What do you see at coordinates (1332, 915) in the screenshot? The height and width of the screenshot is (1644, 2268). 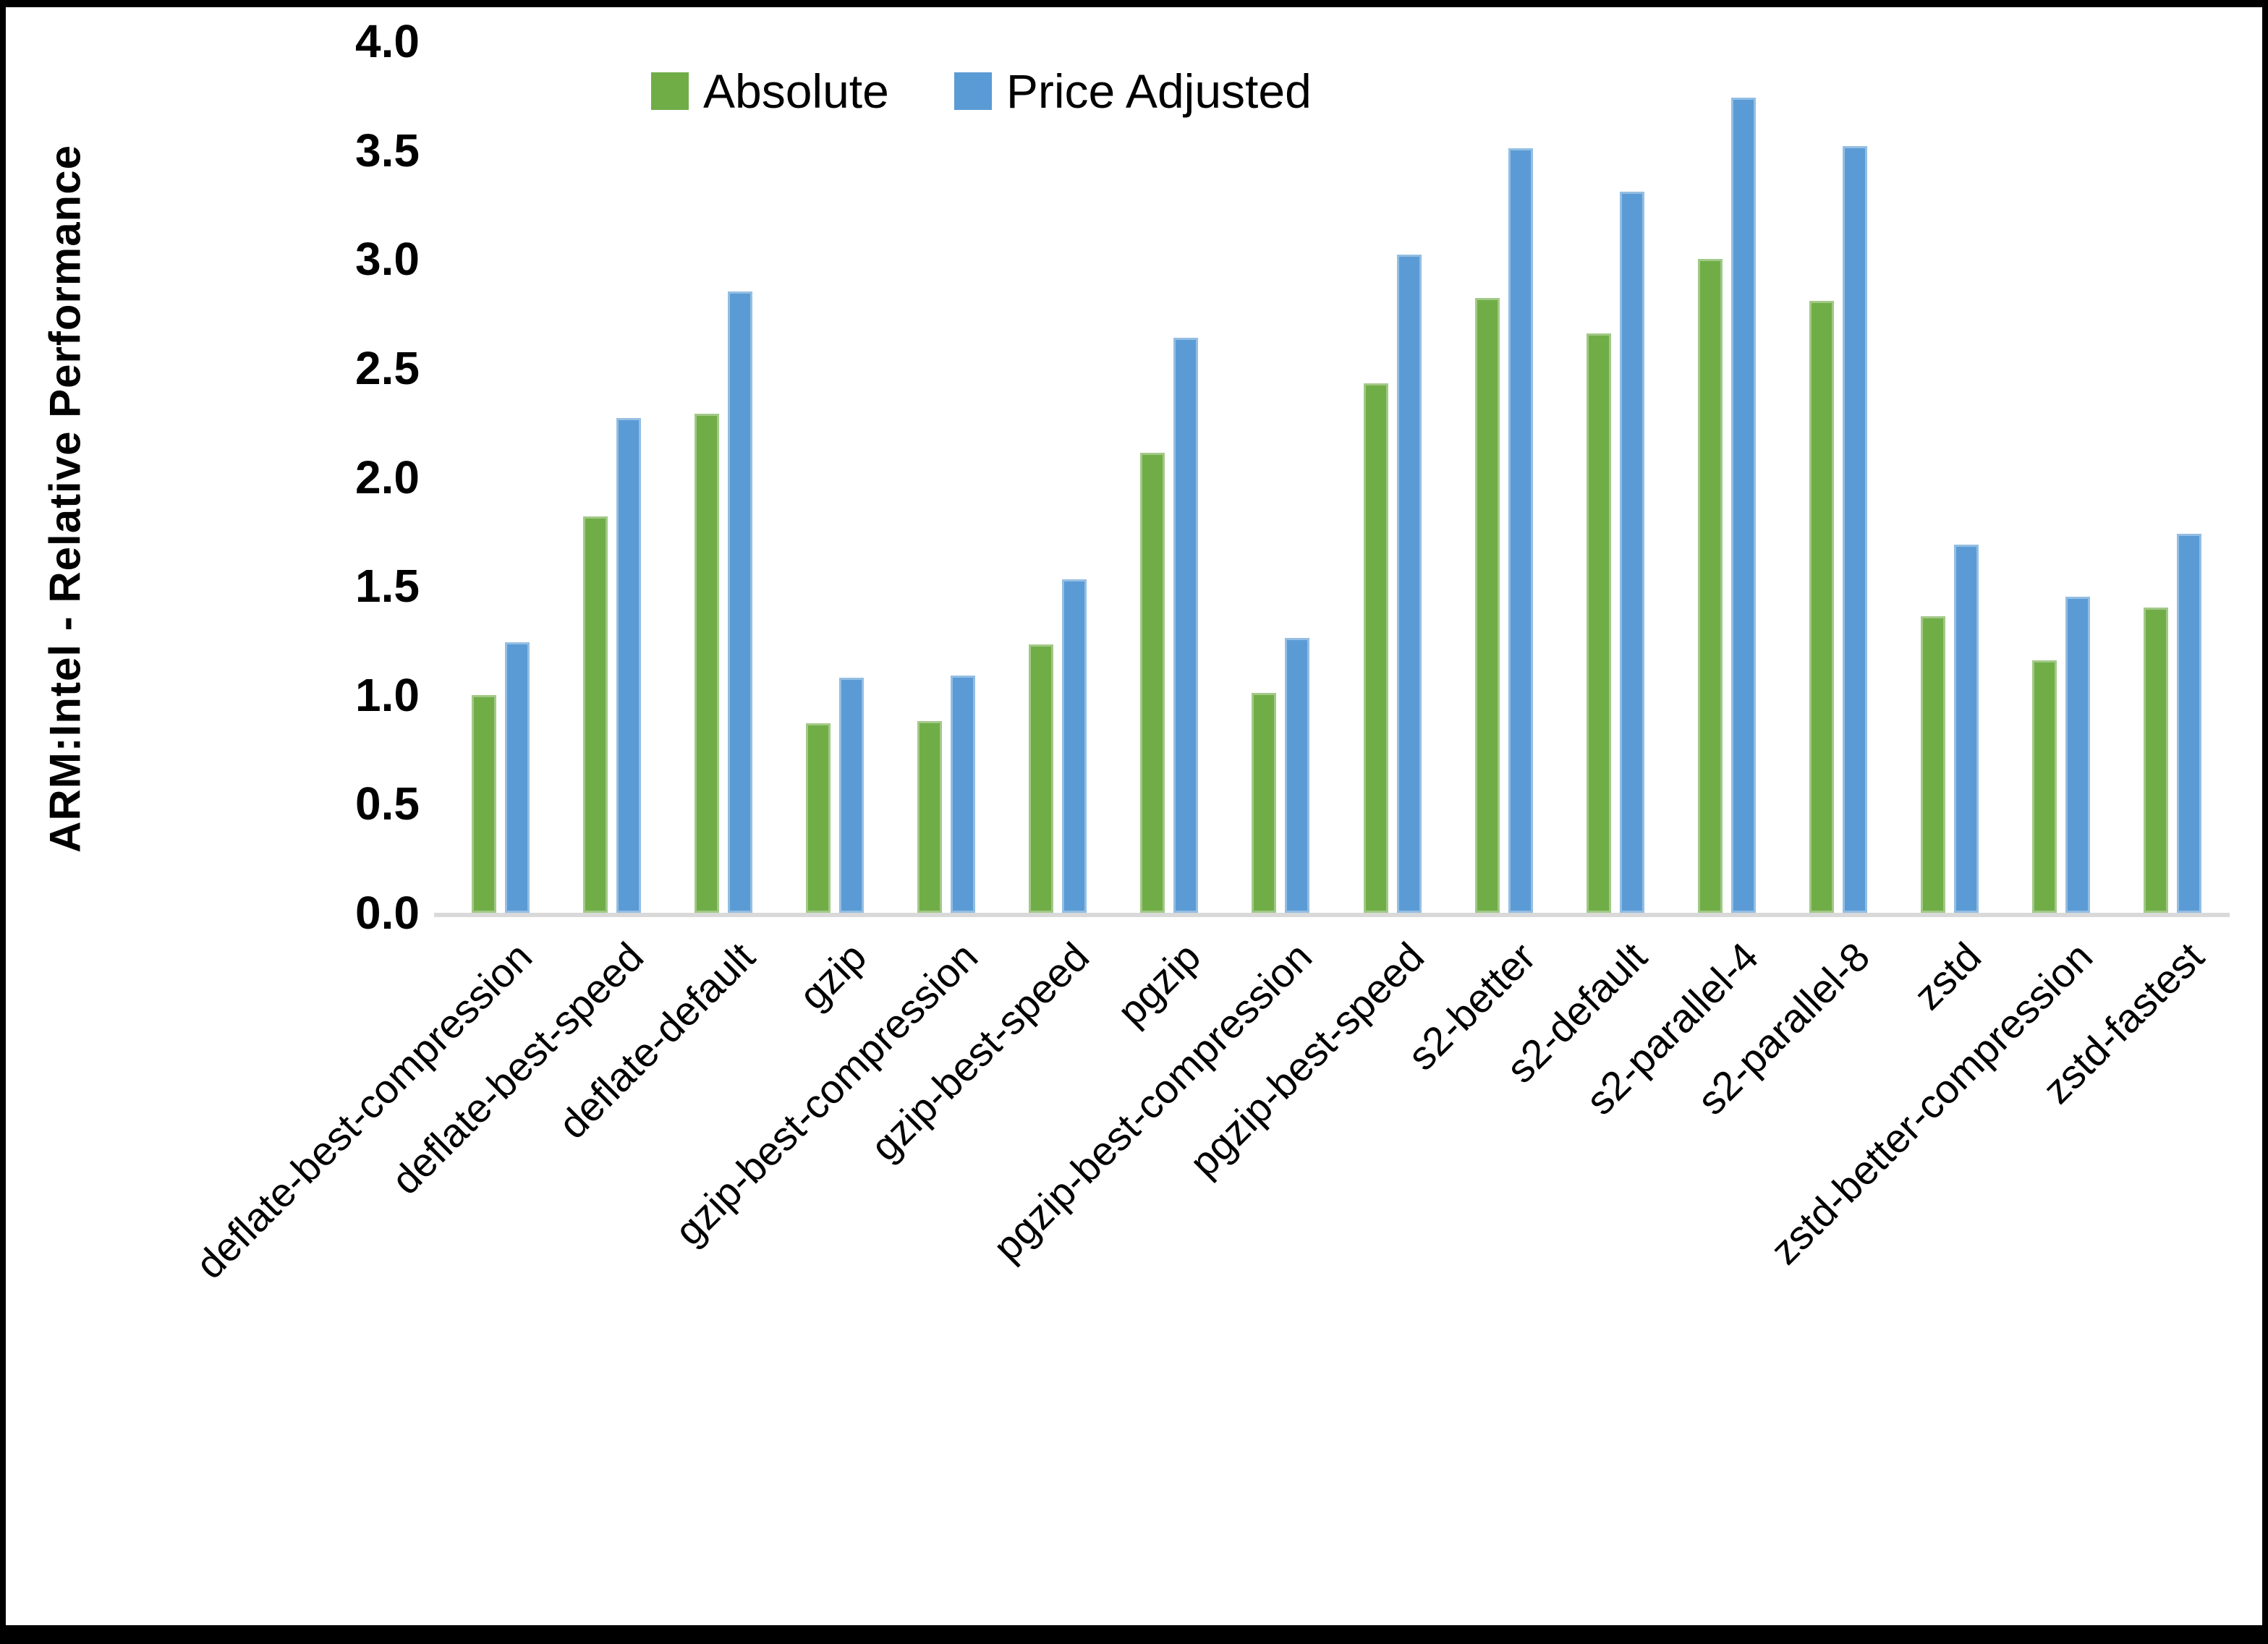 I see `x-axis-line` at bounding box center [1332, 915].